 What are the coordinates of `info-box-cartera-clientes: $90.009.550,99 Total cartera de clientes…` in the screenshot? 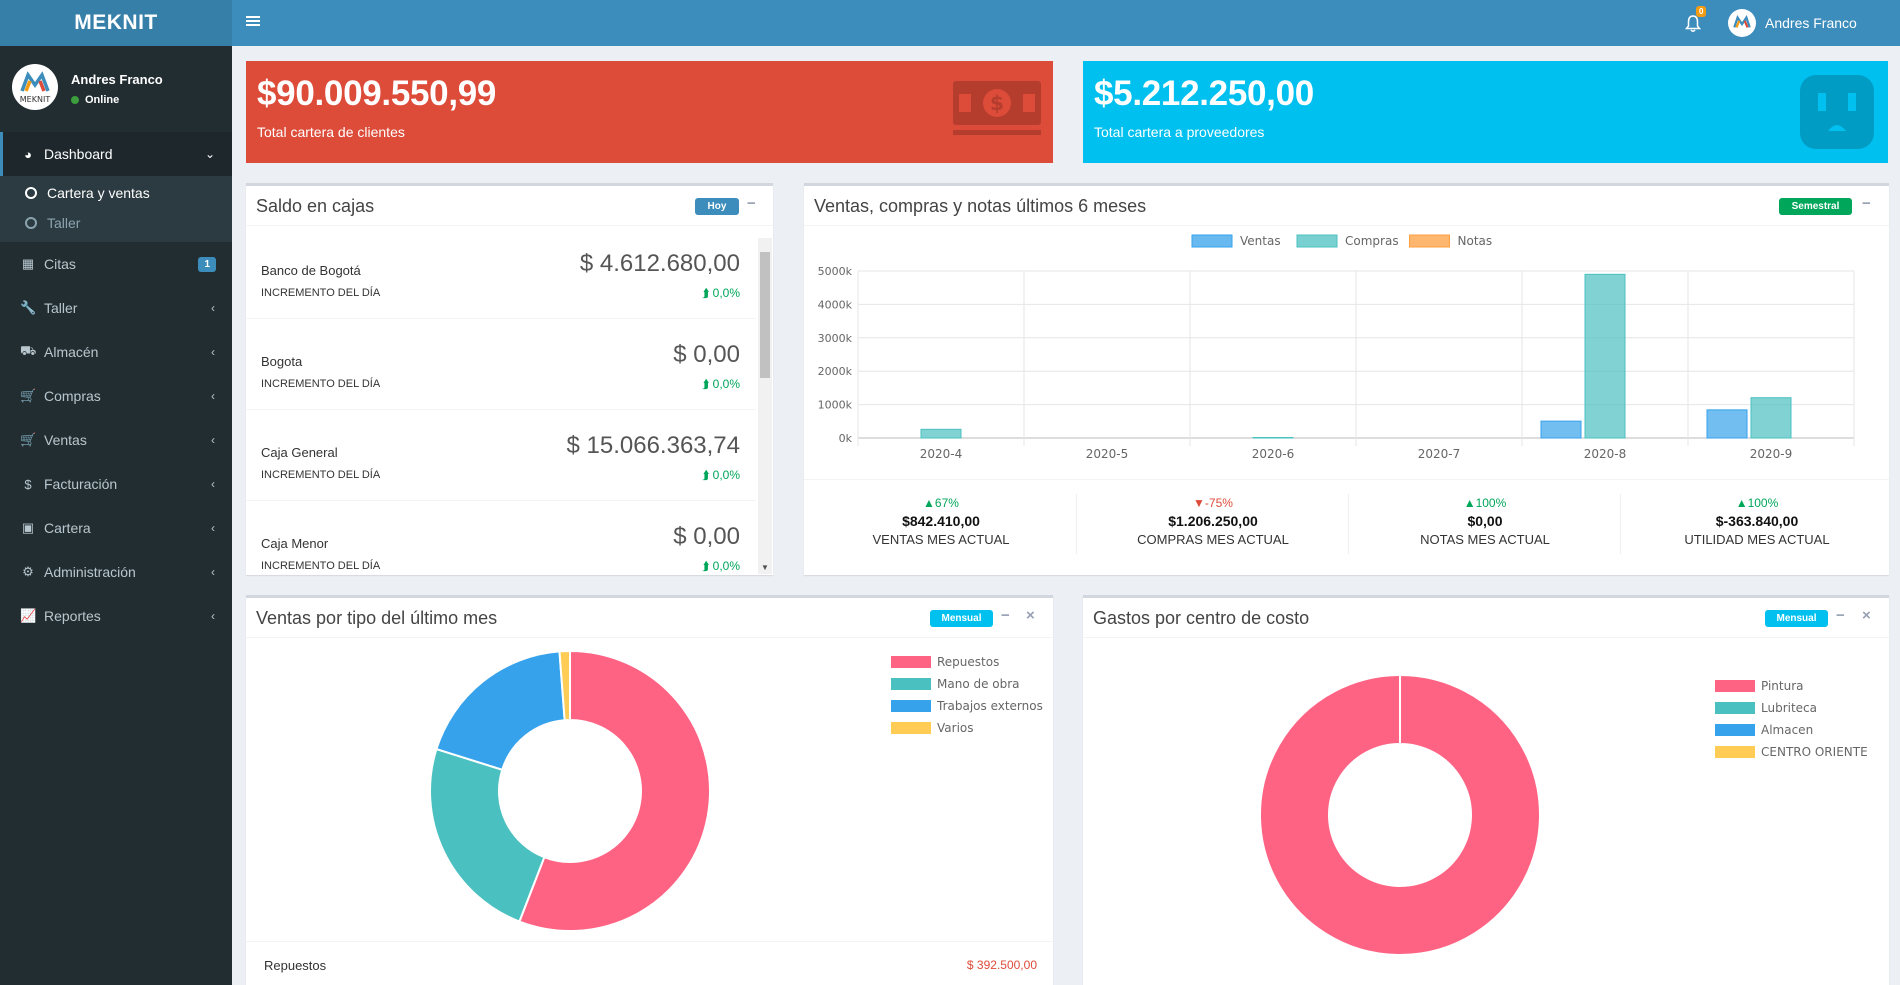 It's located at (649, 112).